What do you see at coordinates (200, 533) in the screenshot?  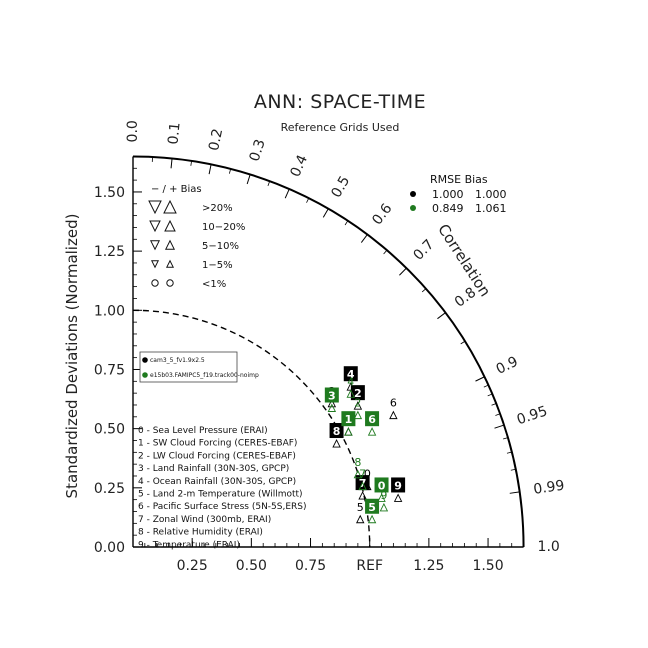 I see `variable-list-item: 8 - Relative Humidity (ERAI)` at bounding box center [200, 533].